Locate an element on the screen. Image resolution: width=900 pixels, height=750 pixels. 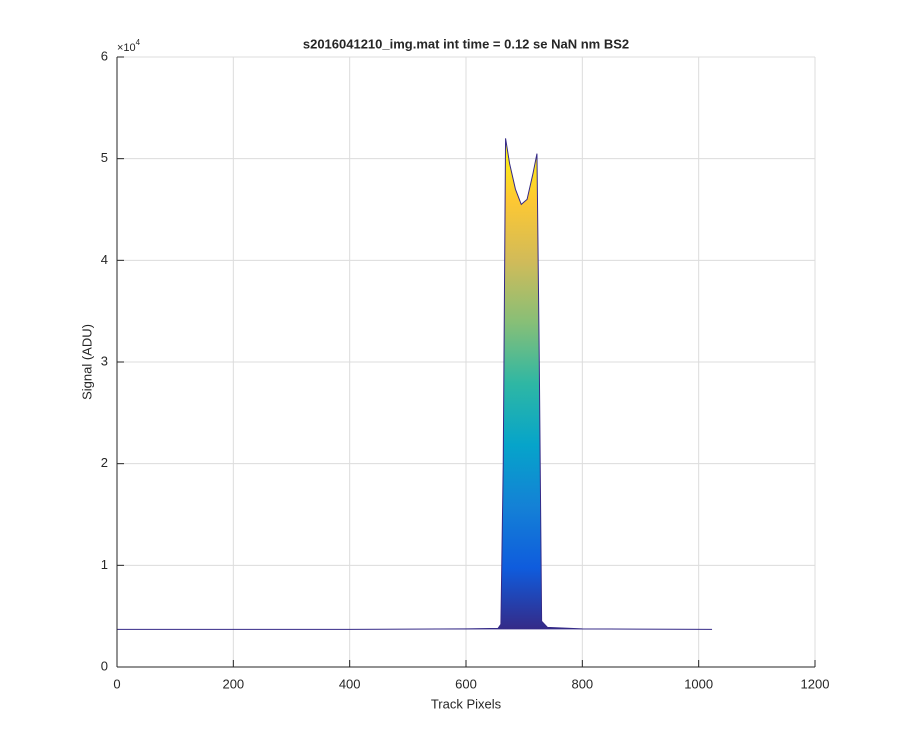
x-tick-label: 400 is located at coordinates (350, 683).